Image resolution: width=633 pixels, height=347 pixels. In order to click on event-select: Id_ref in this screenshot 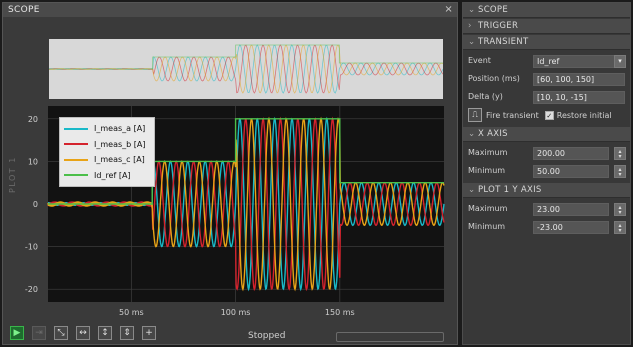, I will do `click(579, 61)`.